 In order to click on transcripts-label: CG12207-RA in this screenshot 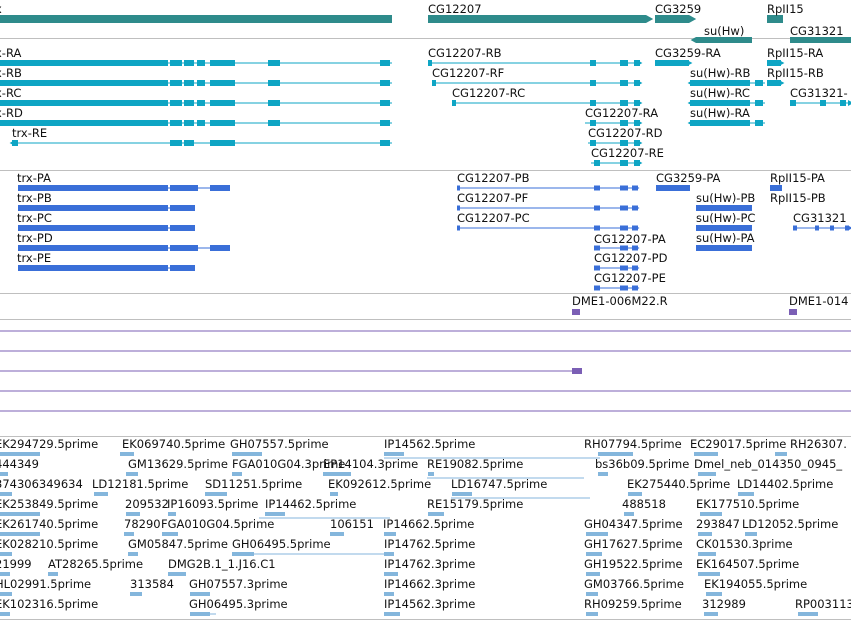, I will do `click(622, 113)`.